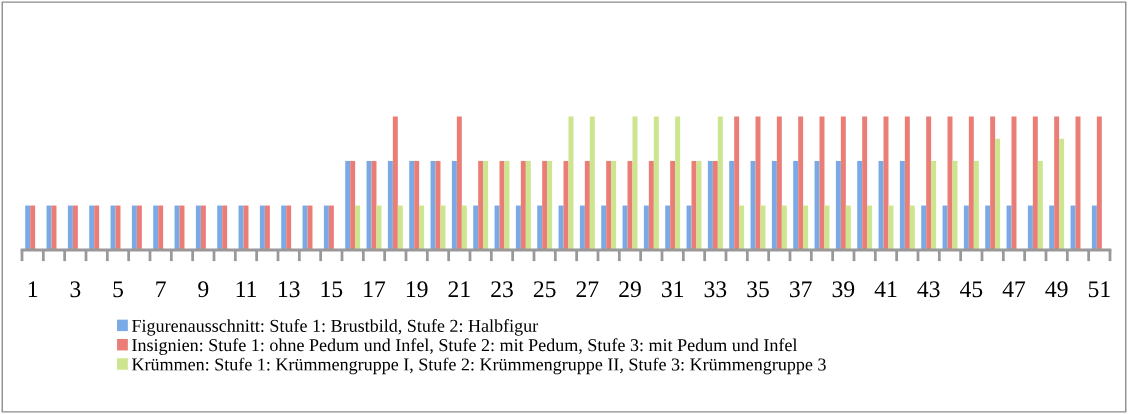  What do you see at coordinates (544, 289) in the screenshot?
I see `x-tick-label: 25` at bounding box center [544, 289].